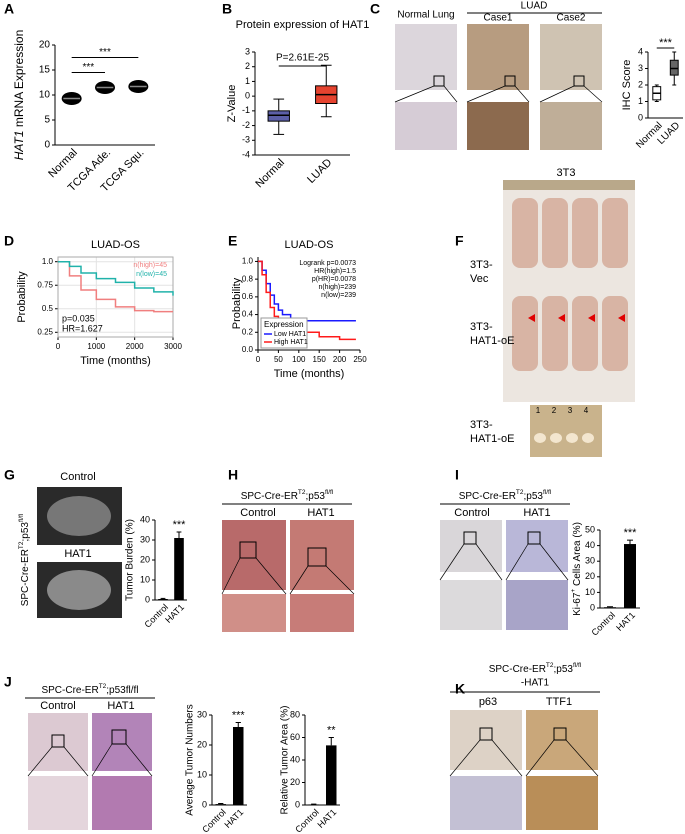 The image size is (685, 834). Describe the element at coordinates (47, 120) in the screenshot. I see `y-tick-label: 5` at that location.